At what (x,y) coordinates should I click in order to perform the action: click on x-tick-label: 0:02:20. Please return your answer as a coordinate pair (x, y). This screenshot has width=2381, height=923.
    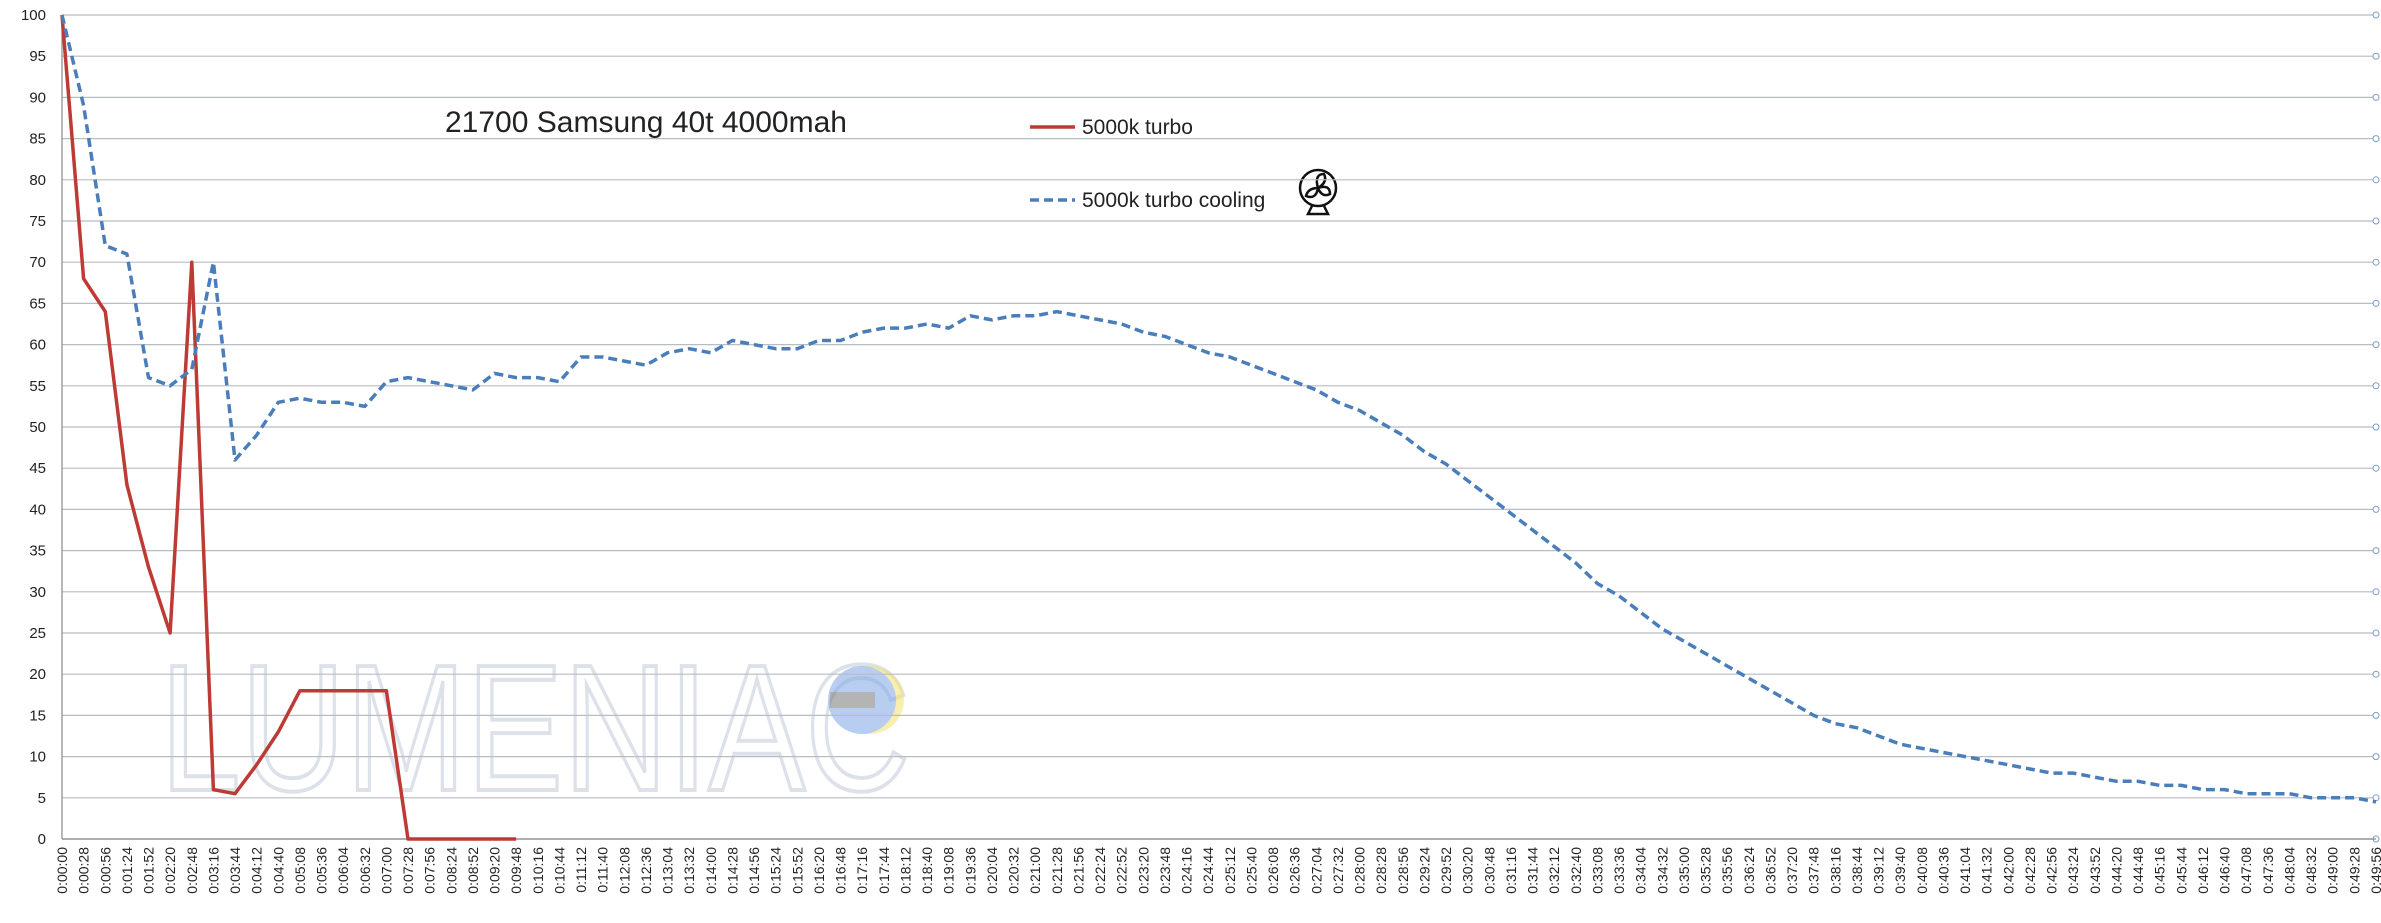
    Looking at the image, I should click on (170, 870).